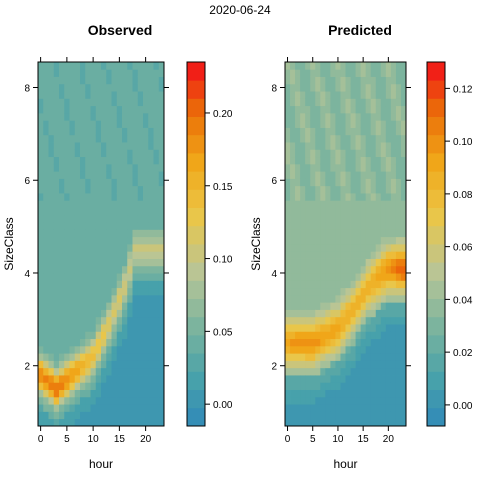 Image resolution: width=480 pixels, height=480 pixels. I want to click on colorbar-segment, so click(436, 107).